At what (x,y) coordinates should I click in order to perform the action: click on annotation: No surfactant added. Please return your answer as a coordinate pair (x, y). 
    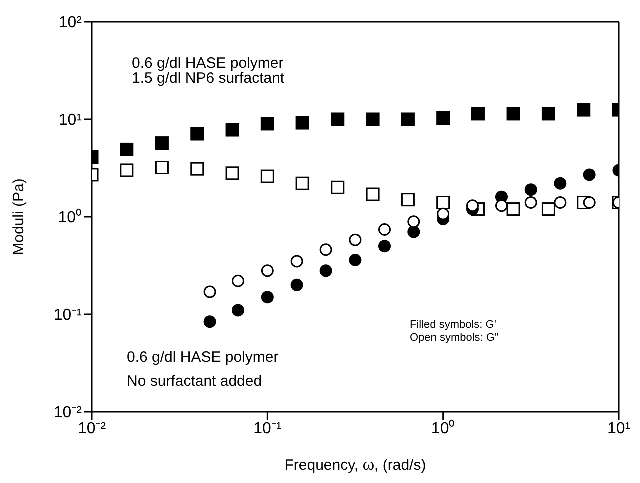
    Looking at the image, I should click on (194, 381).